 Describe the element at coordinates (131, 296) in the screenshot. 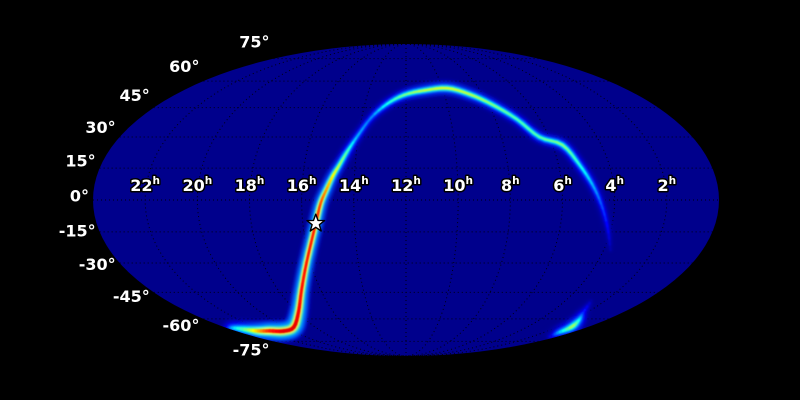

I see `dec-tick-label: -45°` at that location.